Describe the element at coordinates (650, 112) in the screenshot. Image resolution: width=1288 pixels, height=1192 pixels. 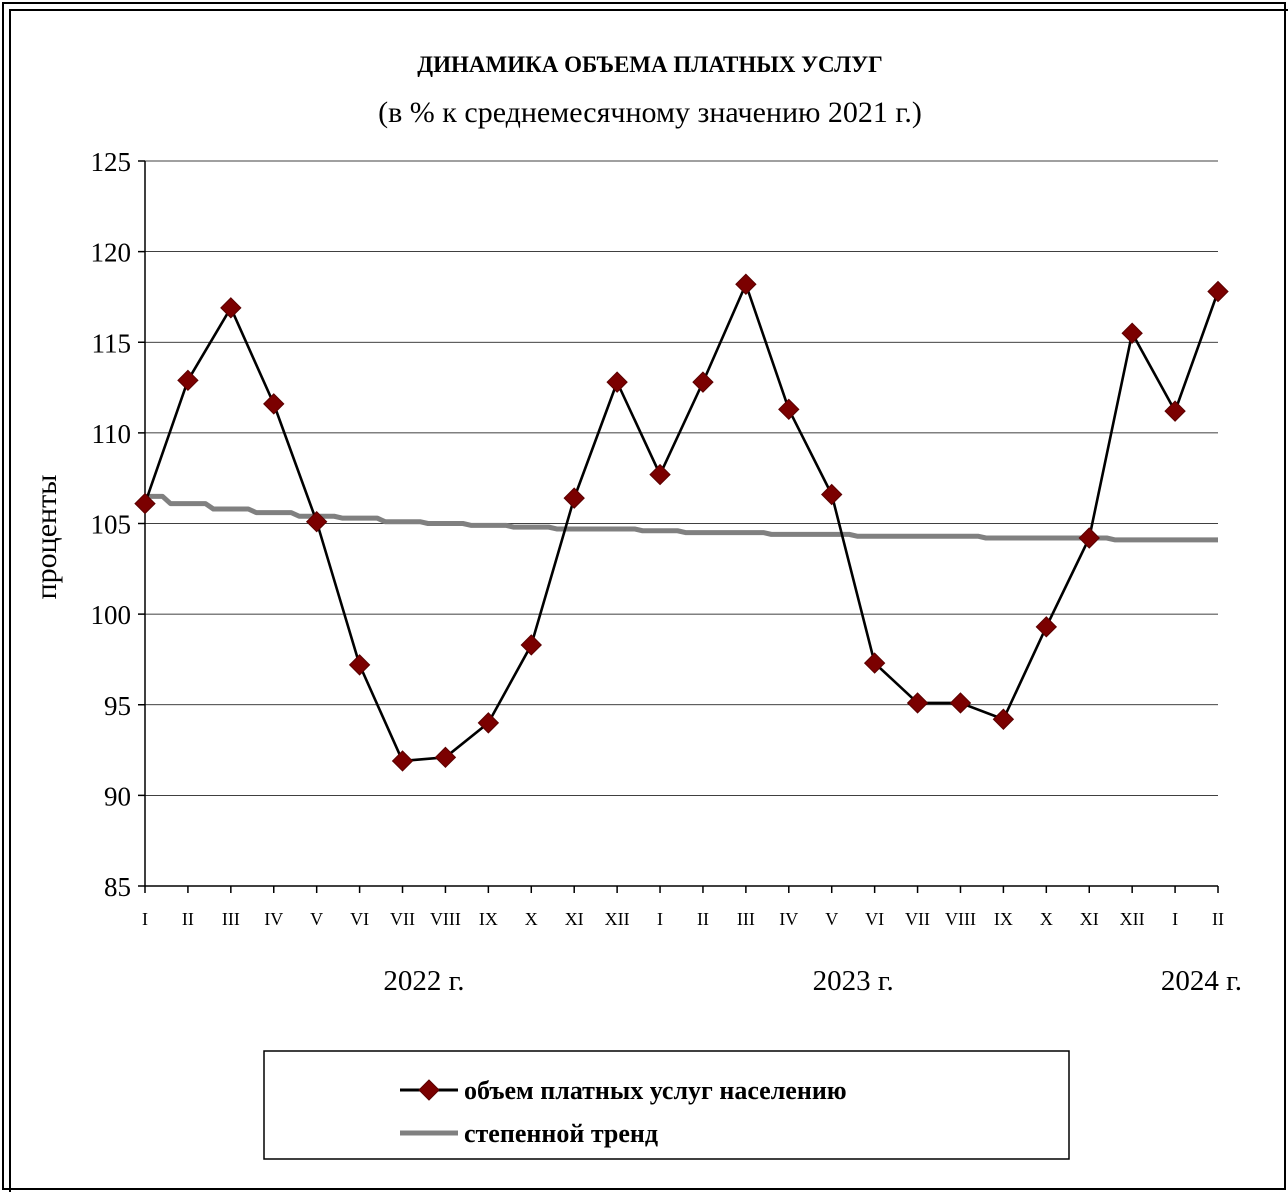
I see `chart-subtitle: (в % к среднемесячному значению 2021 г.)` at that location.